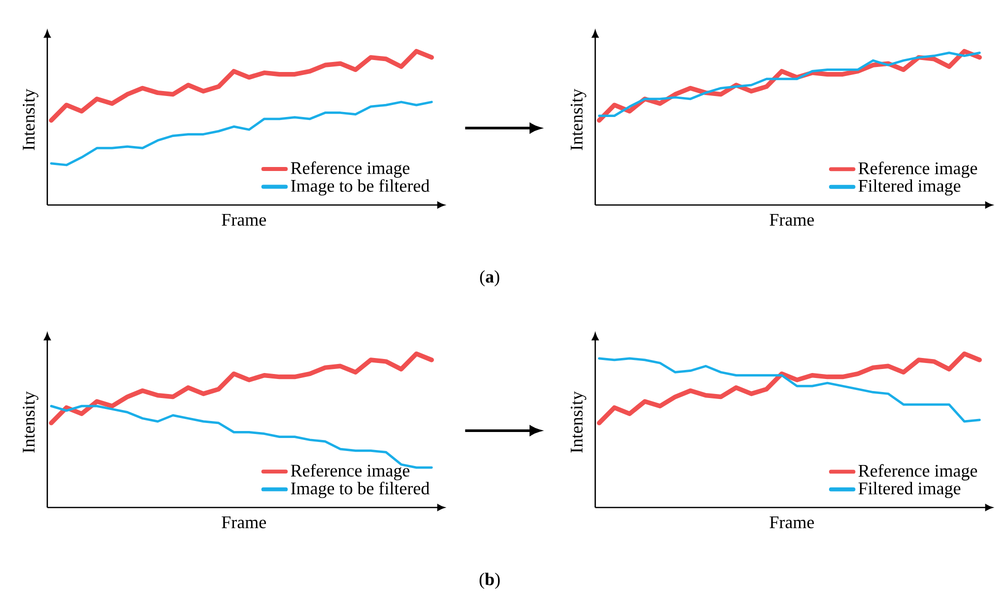  What do you see at coordinates (490, 278) in the screenshot?
I see `text: (a)` at bounding box center [490, 278].